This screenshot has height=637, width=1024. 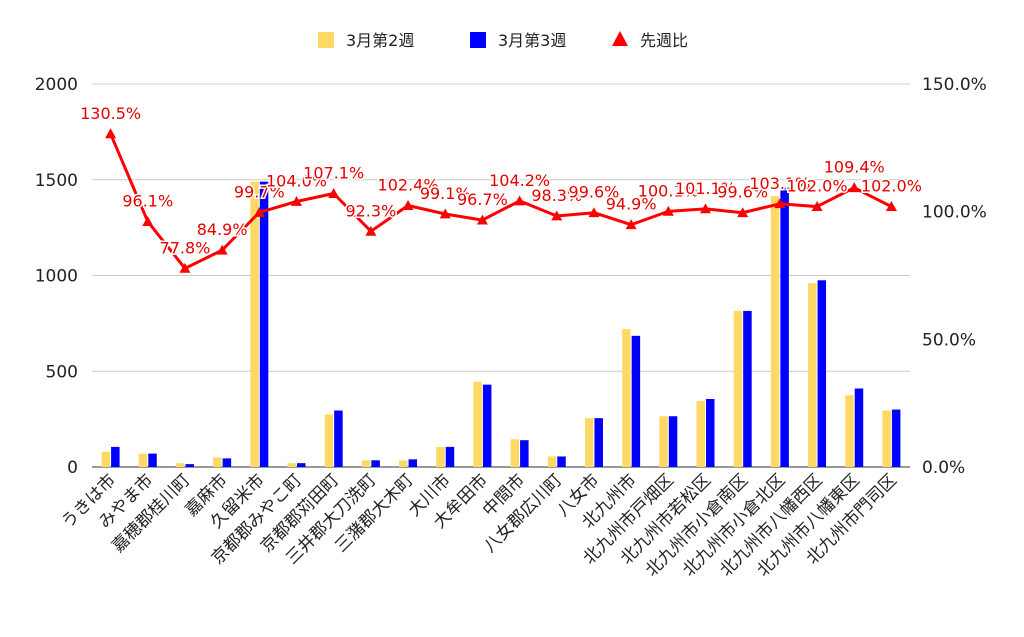 I want to click on legend-label: 3月第2週, so click(x=380, y=40).